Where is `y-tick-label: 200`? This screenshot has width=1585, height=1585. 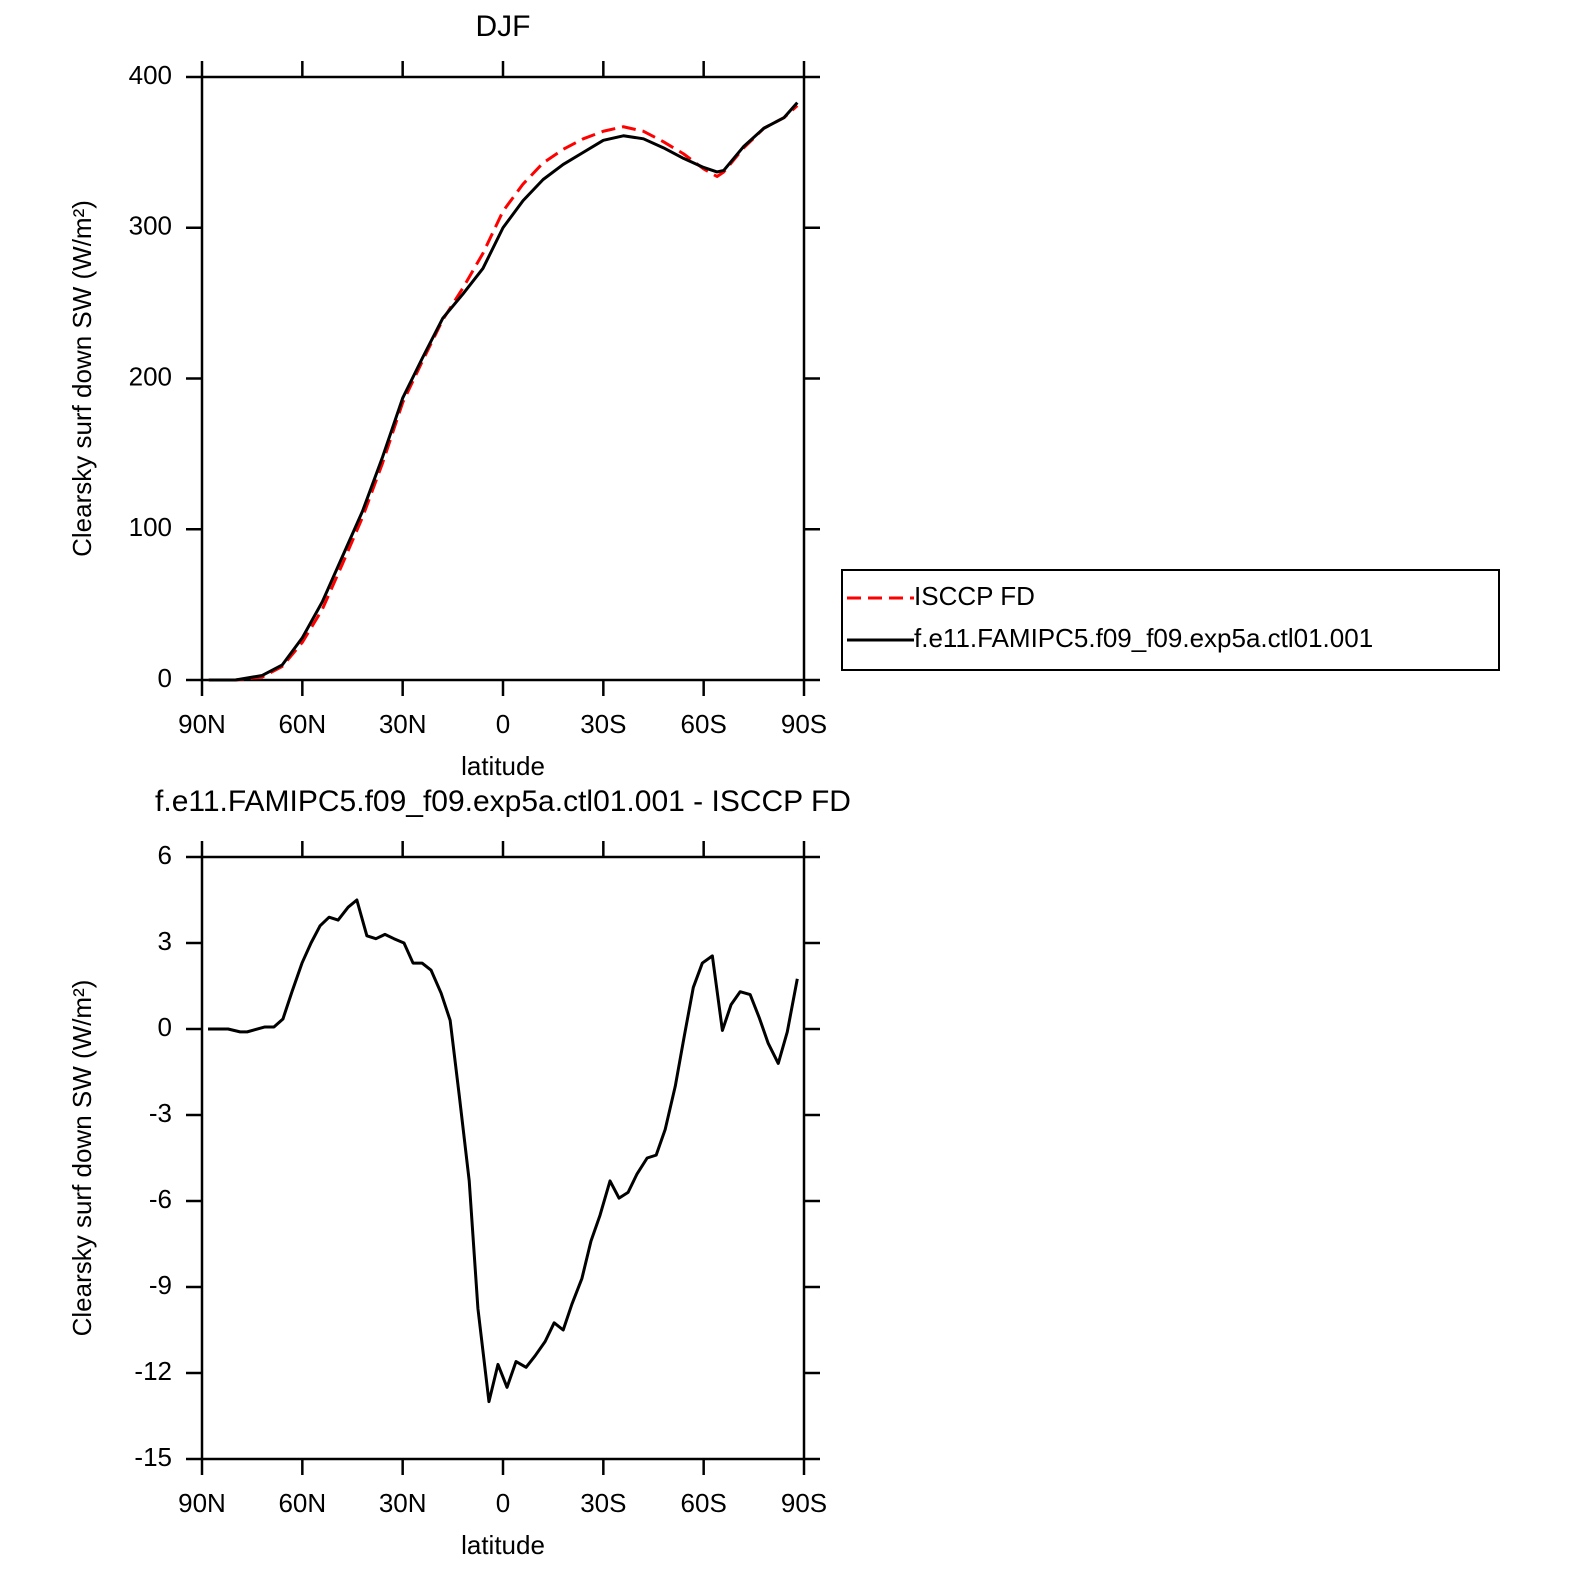 y-tick-label: 200 is located at coordinates (150, 376).